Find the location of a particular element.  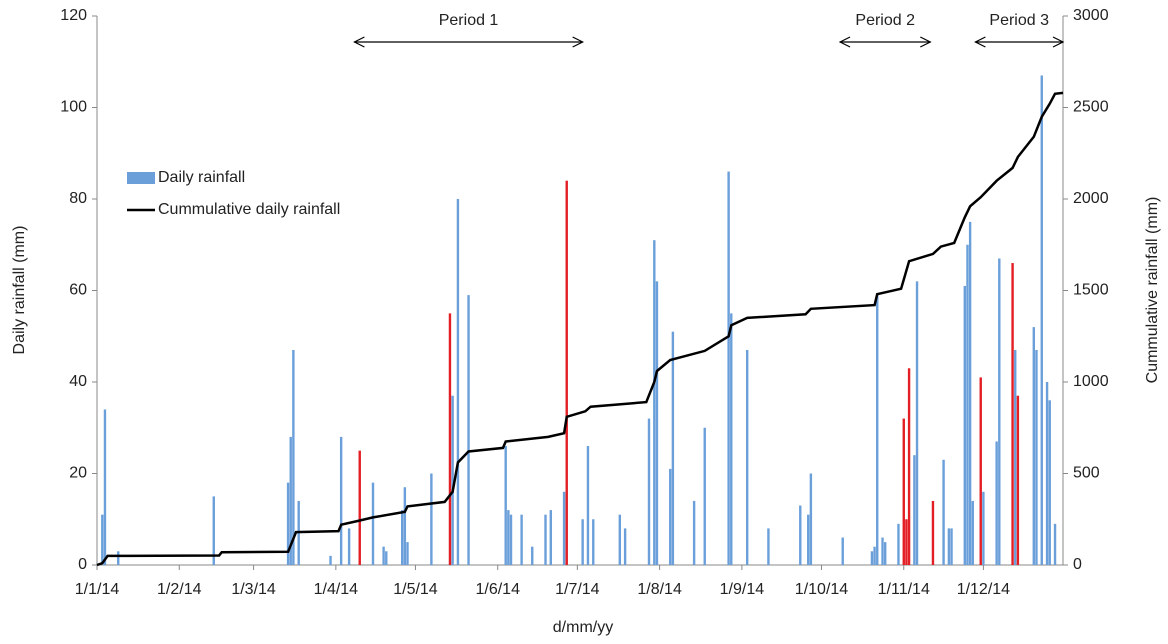

x-tick-label: 1/3/14 is located at coordinates (253, 589).